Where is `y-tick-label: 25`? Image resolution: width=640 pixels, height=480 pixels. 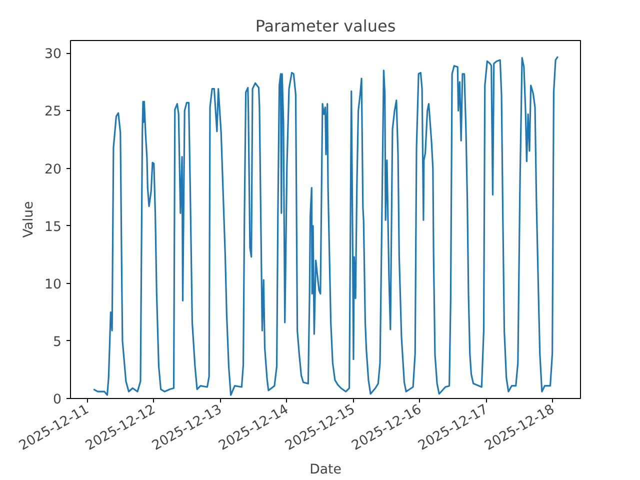 y-tick-label: 25 is located at coordinates (53, 112).